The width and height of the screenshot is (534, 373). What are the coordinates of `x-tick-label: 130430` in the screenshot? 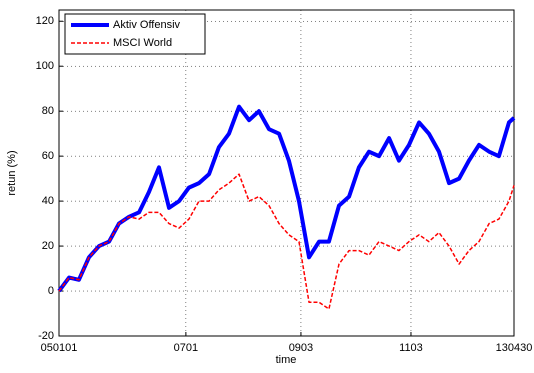 It's located at (514, 348).